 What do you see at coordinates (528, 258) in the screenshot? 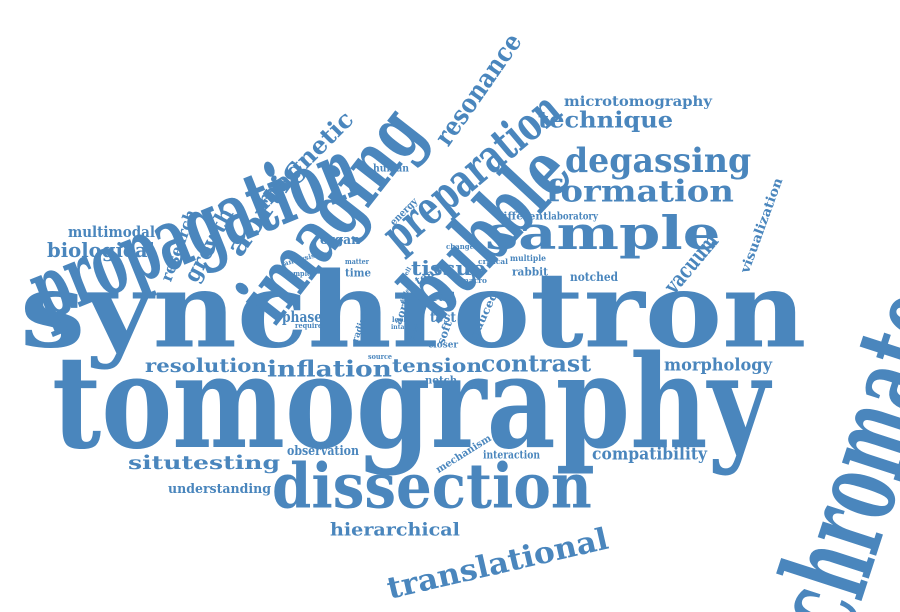
I see `word-multiple: multiple` at bounding box center [528, 258].